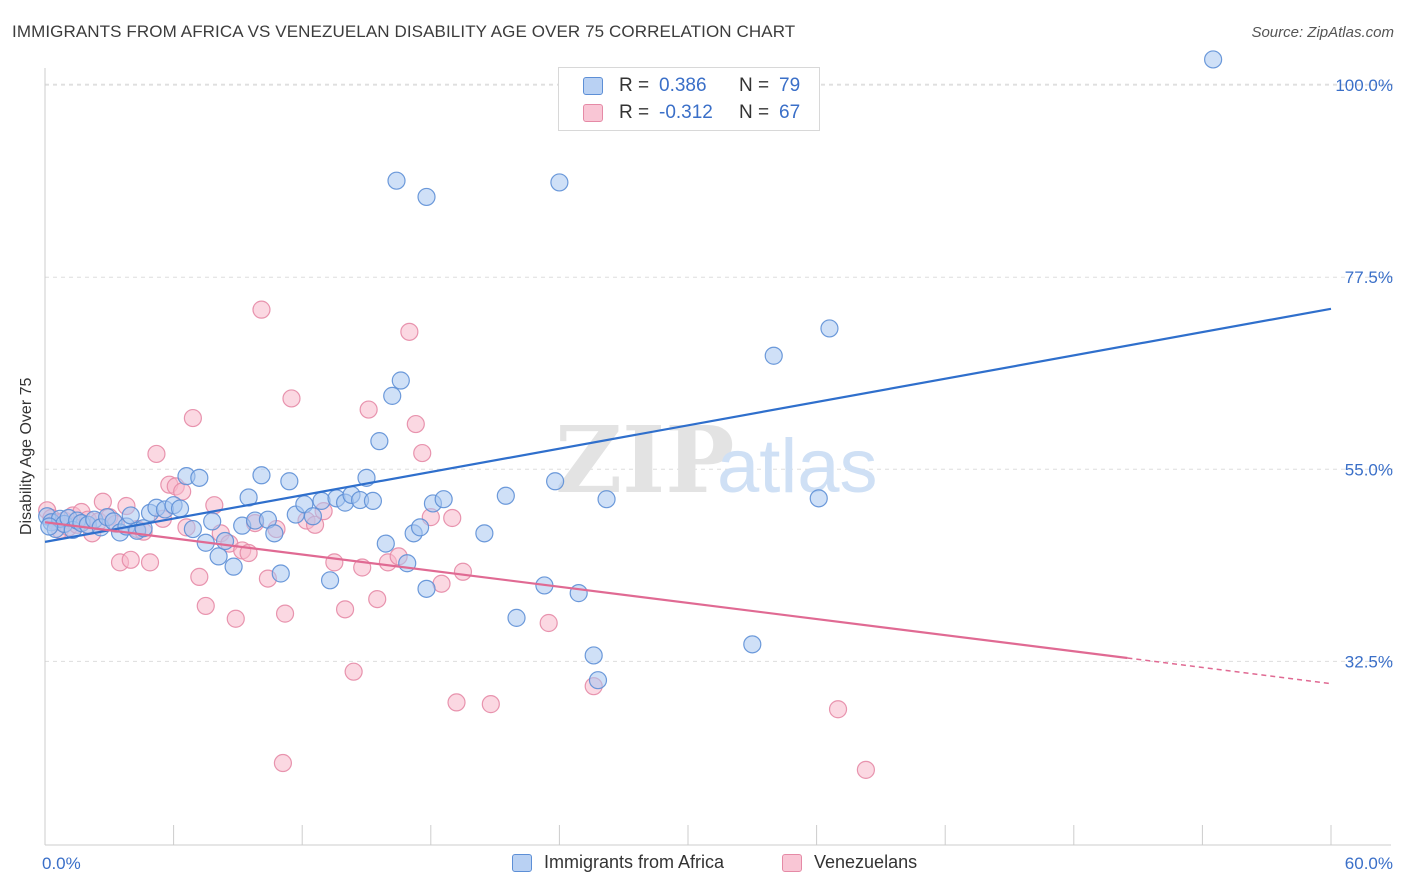 This screenshot has width=1406, height=892. Describe the element at coordinates (1369, 469) in the screenshot. I see `y-tick-label: 55.0%` at that location.